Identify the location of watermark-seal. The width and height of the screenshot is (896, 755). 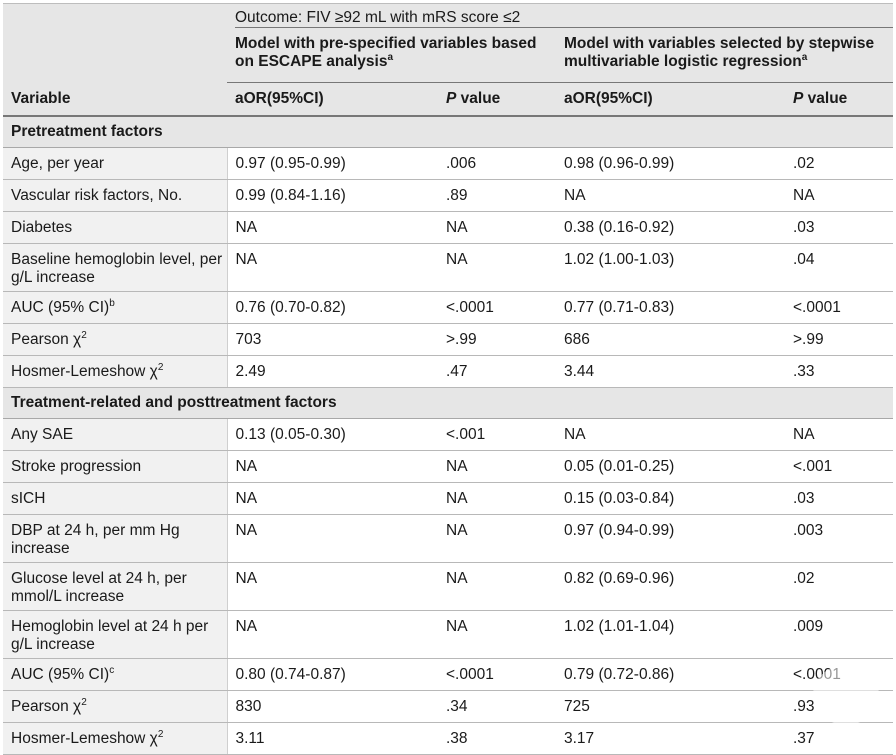
(846, 695).